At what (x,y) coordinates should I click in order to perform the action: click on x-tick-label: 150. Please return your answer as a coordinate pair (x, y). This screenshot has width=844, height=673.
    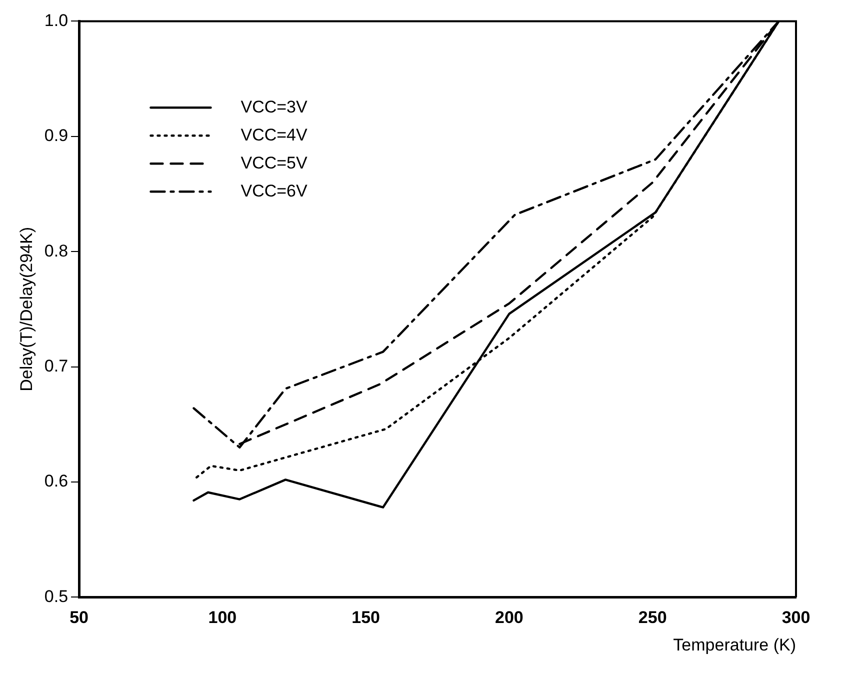
    Looking at the image, I should click on (366, 618).